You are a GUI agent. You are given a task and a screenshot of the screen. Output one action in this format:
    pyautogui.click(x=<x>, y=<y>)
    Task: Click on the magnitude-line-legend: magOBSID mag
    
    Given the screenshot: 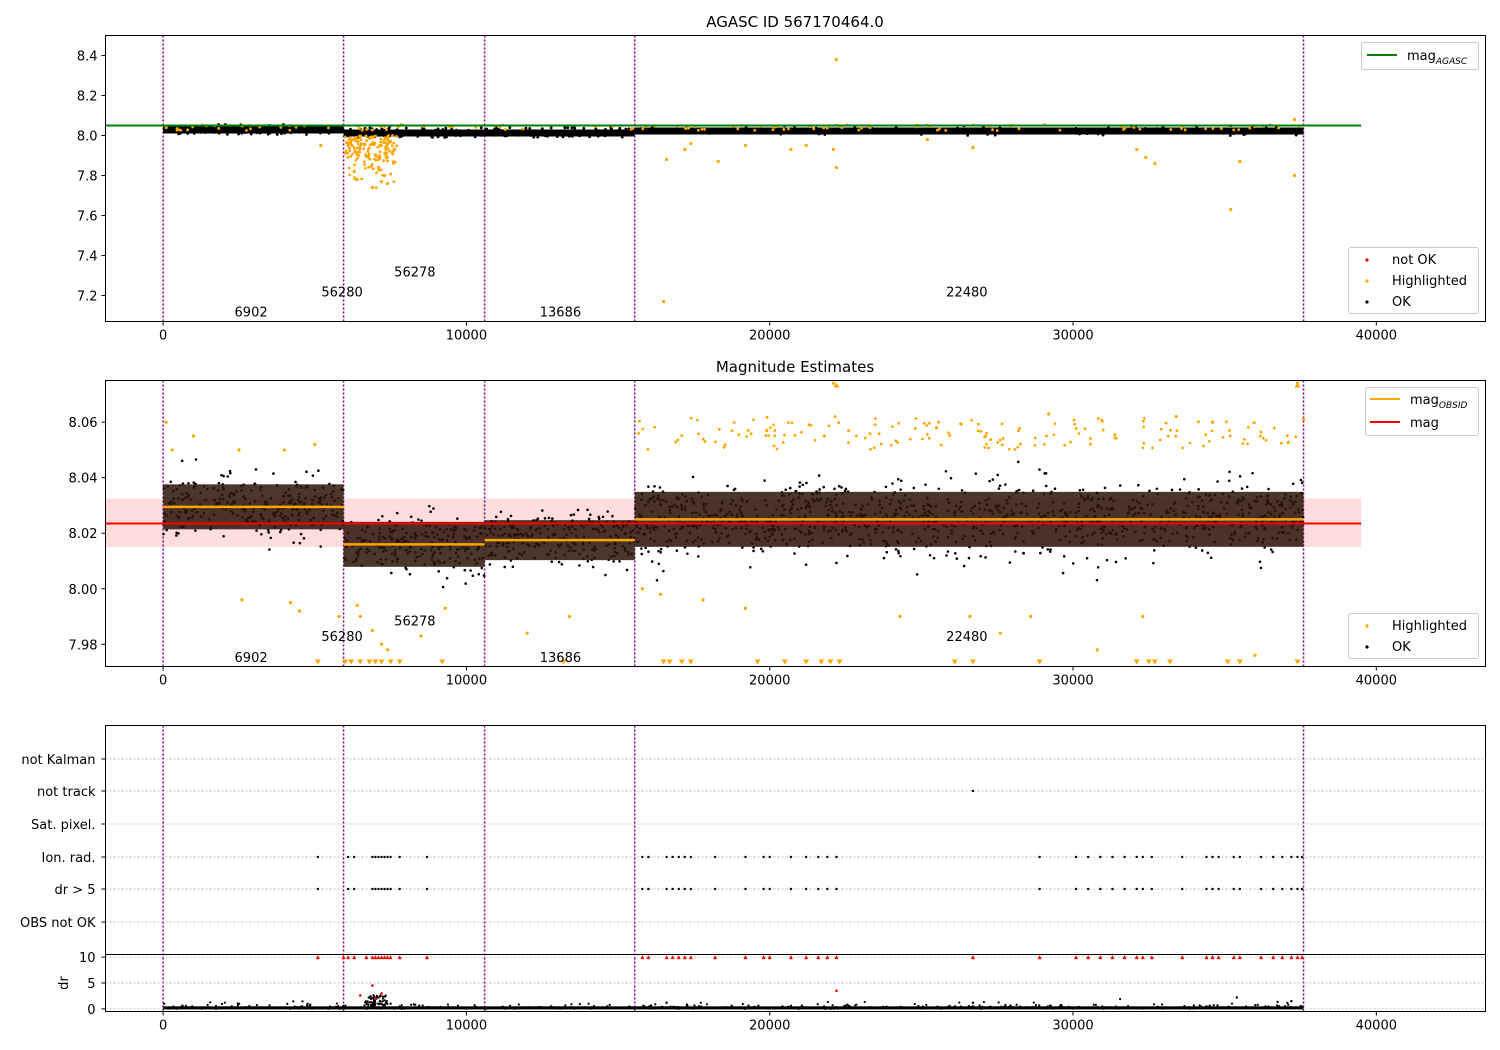 What is the action you would take?
    pyautogui.click(x=1422, y=411)
    